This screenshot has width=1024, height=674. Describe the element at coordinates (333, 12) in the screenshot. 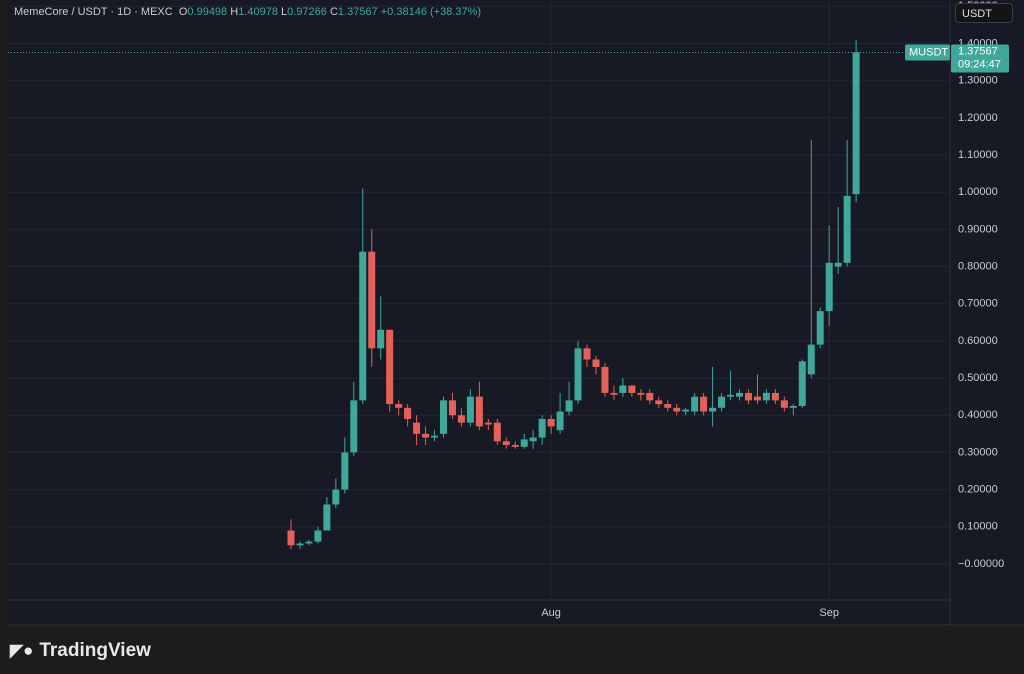

I see `ohlc-label: C` at that location.